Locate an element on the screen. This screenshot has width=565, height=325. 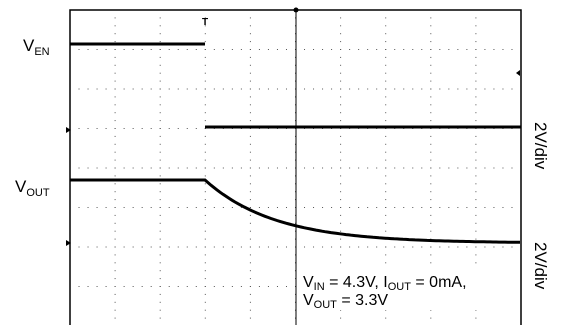
annotation-line-2: VOUT = 3.3V is located at coordinates (345, 301).